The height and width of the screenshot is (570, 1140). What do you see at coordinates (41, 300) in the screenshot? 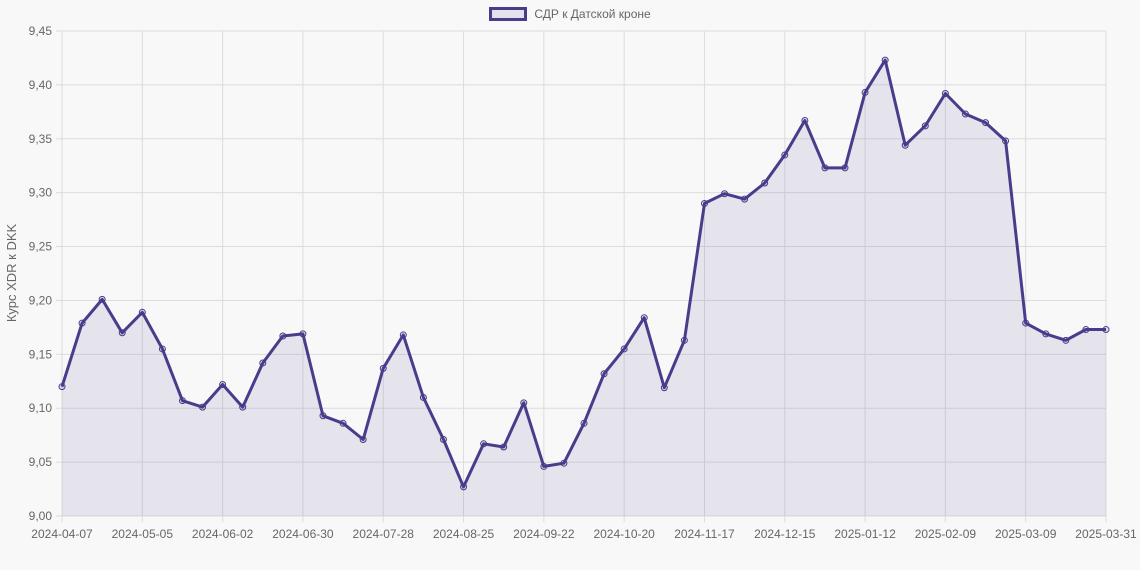
I see `y-tick-label: 9,20` at bounding box center [41, 300].